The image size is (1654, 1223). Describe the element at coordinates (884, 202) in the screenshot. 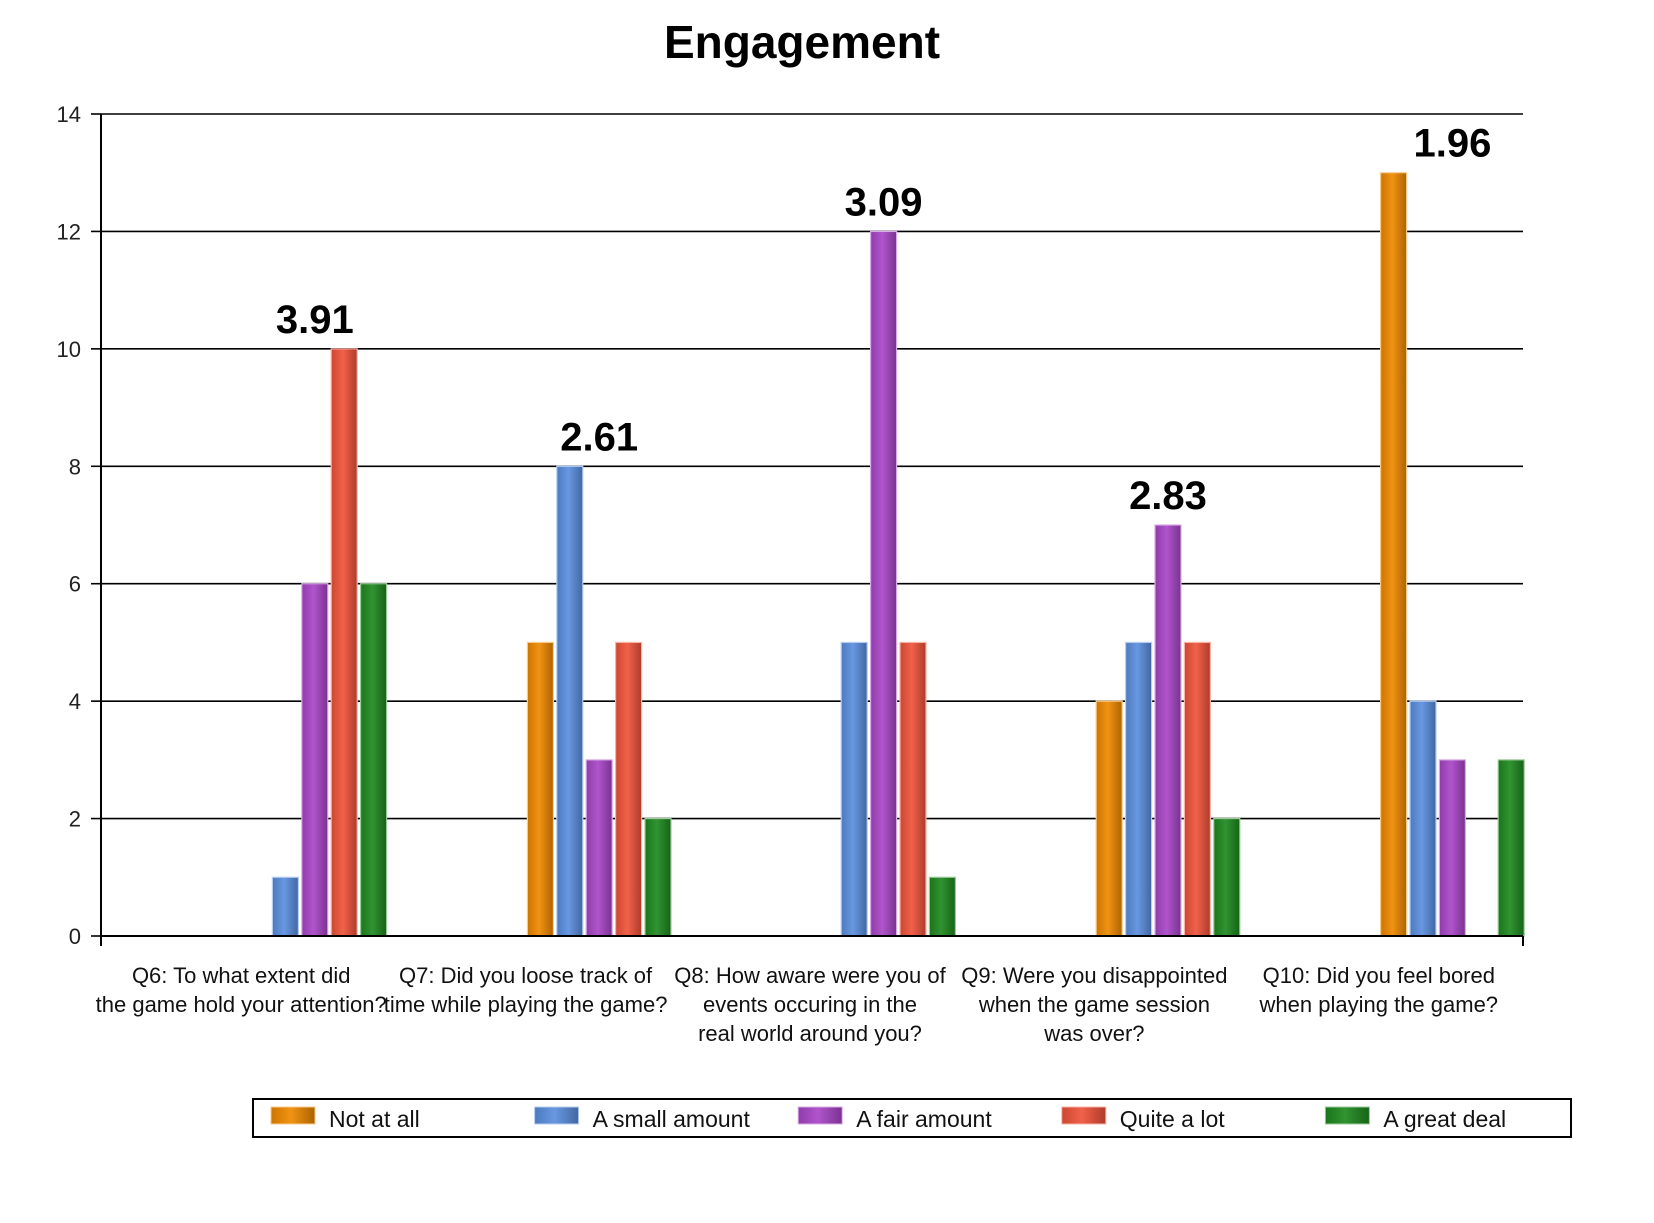

I see `mean-label: 3.09` at that location.